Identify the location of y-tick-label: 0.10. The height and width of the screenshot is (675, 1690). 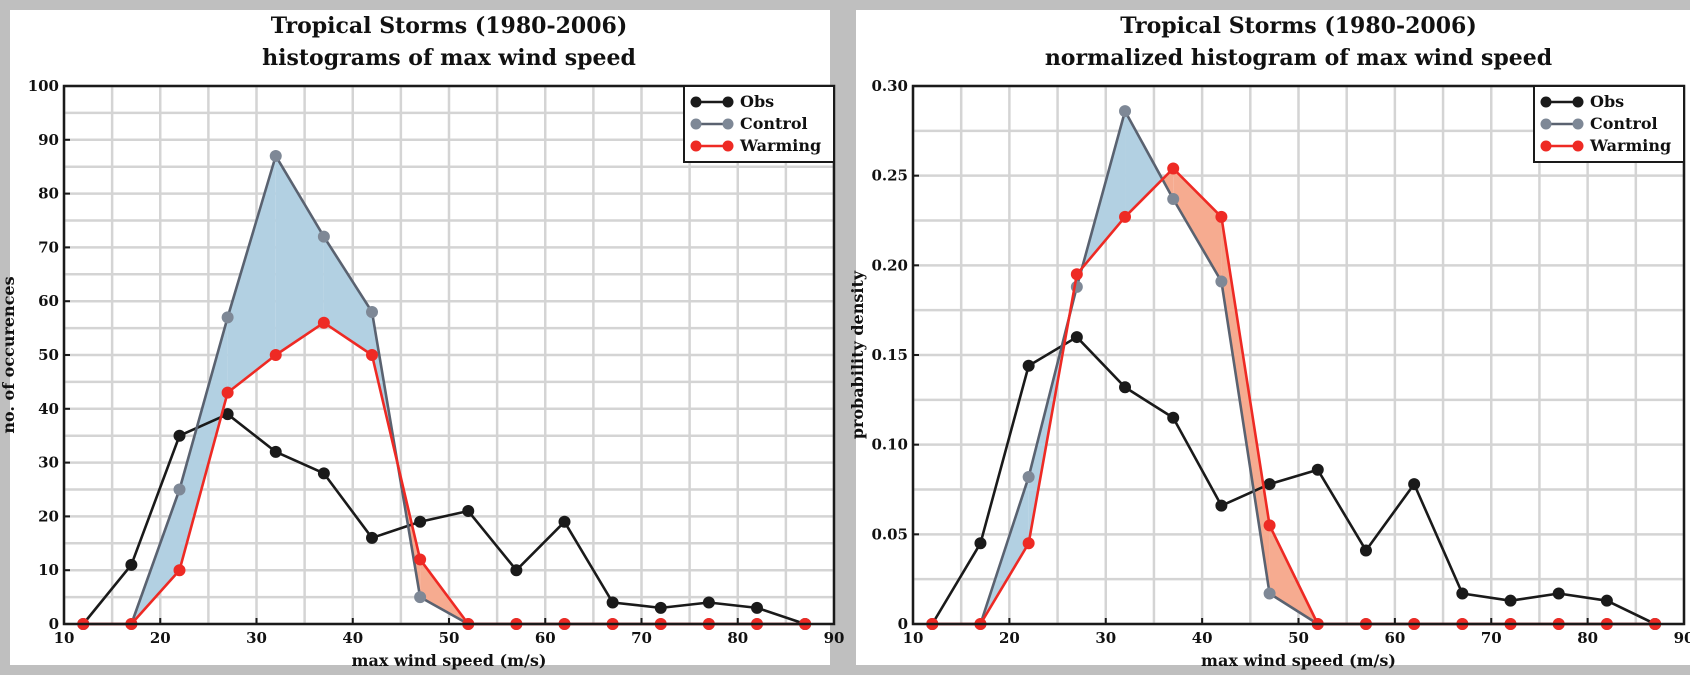
(889, 445).